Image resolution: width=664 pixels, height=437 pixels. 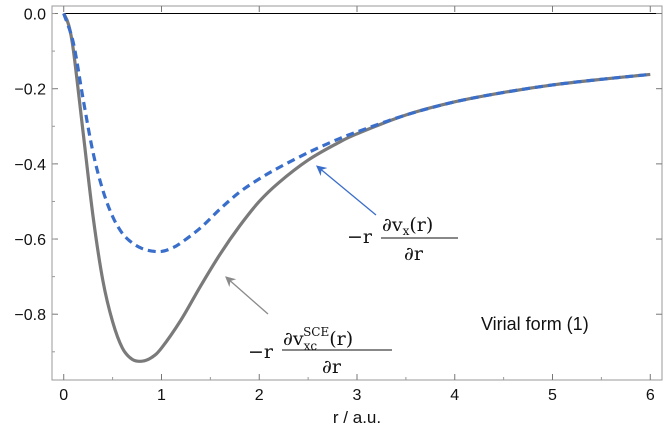 What do you see at coordinates (30, 240) in the screenshot?
I see `y-tick-label: −0.6` at bounding box center [30, 240].